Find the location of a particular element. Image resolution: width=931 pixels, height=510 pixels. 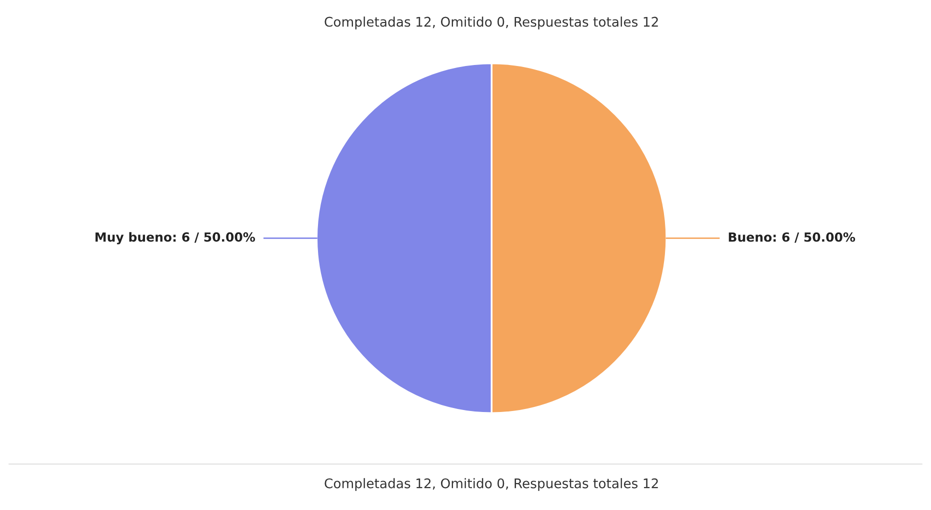

slice-label: Bueno: 6 / 50.00% is located at coordinates (792, 237).